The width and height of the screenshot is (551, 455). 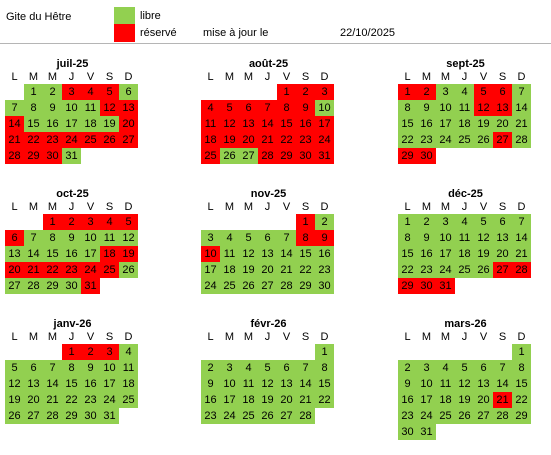 What do you see at coordinates (210, 156) in the screenshot?
I see `day-cell-booked: 25` at bounding box center [210, 156].